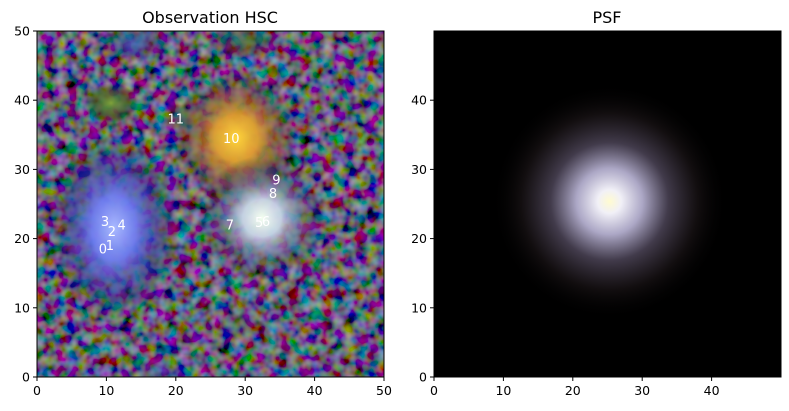 The width and height of the screenshot is (789, 411). I want to click on source-label: 5, so click(259, 223).